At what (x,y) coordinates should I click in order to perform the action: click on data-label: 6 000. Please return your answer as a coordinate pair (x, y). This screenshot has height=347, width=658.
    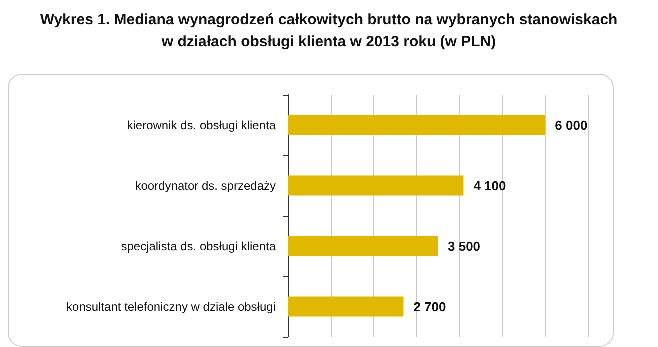
    Looking at the image, I should click on (571, 125).